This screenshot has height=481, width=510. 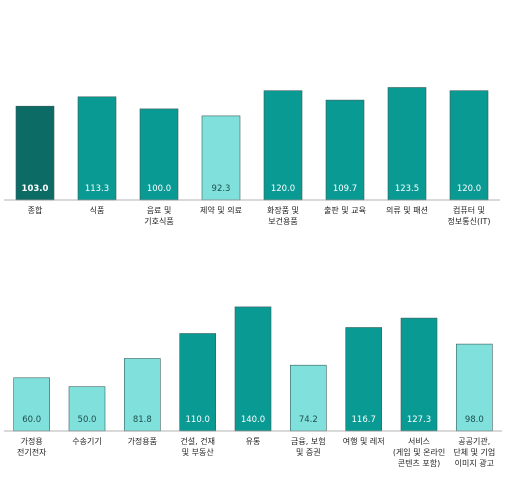 What do you see at coordinates (35, 210) in the screenshot?
I see `category-label-1-1: 종합` at bounding box center [35, 210].